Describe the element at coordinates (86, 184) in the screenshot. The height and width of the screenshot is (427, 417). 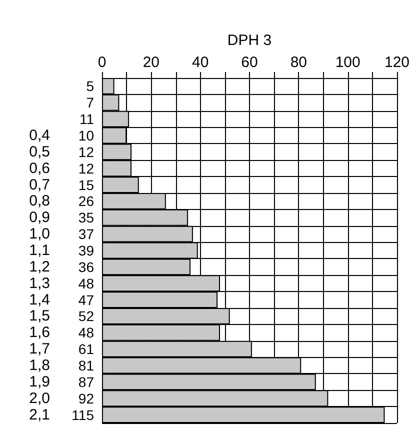
I see `data-label: 15` at that location.